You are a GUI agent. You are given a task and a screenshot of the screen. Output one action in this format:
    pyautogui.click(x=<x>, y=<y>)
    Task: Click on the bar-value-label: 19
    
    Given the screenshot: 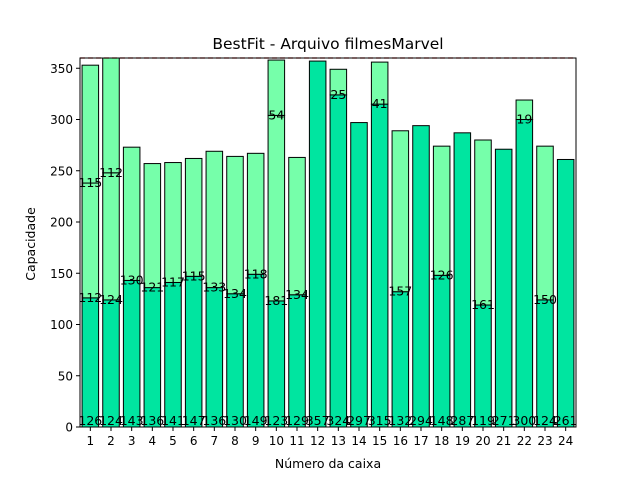 What is the action you would take?
    pyautogui.click(x=524, y=119)
    